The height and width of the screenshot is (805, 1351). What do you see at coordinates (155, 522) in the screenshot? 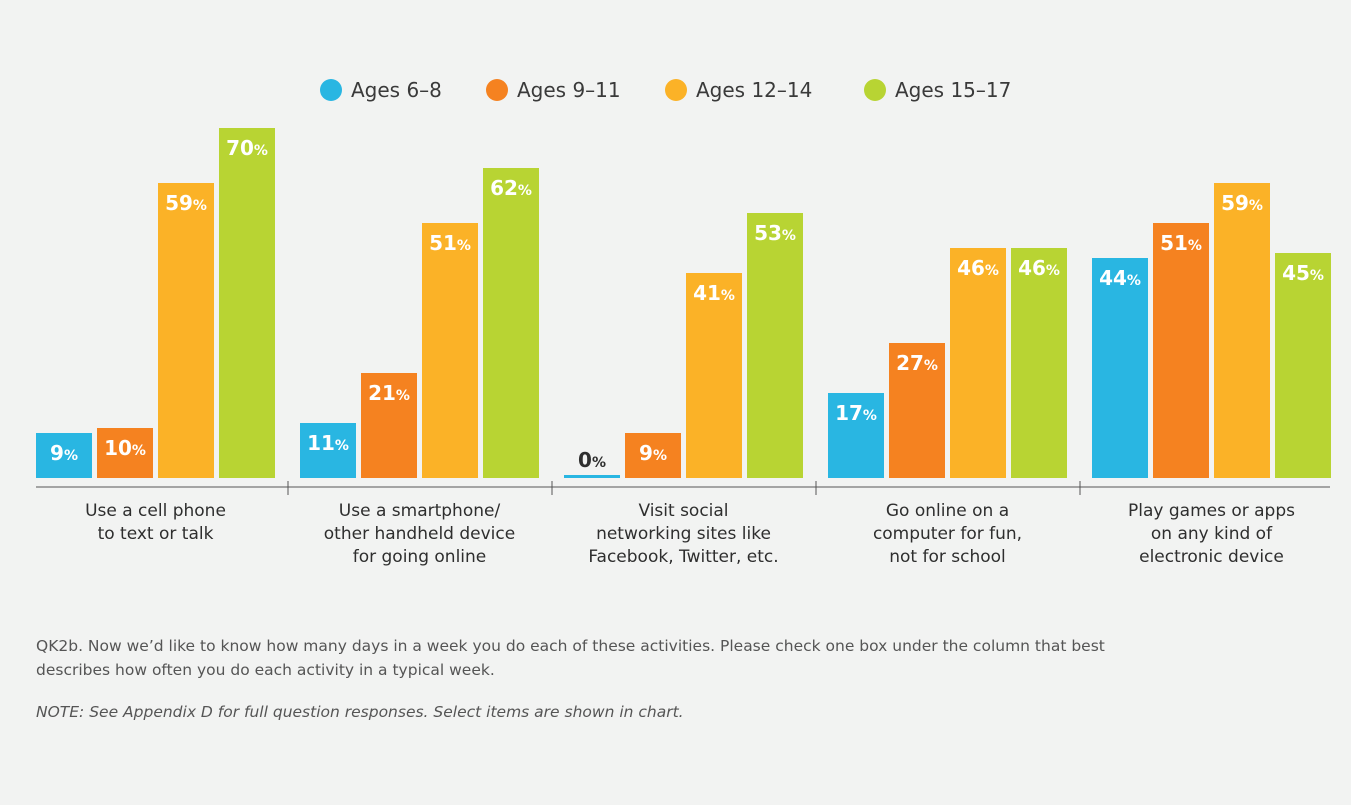
I see `category-label: Use a cell phone to text or talk` at bounding box center [155, 522].